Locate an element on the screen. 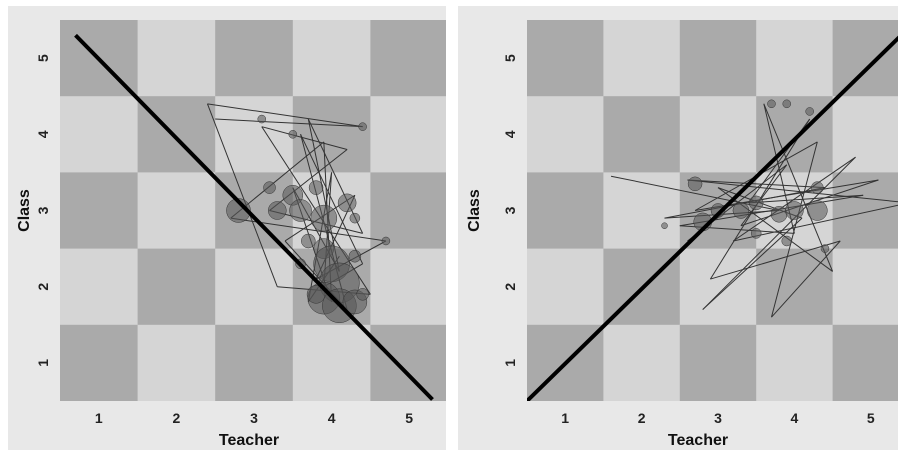  y-tick-label: 5 is located at coordinates (510, 58).